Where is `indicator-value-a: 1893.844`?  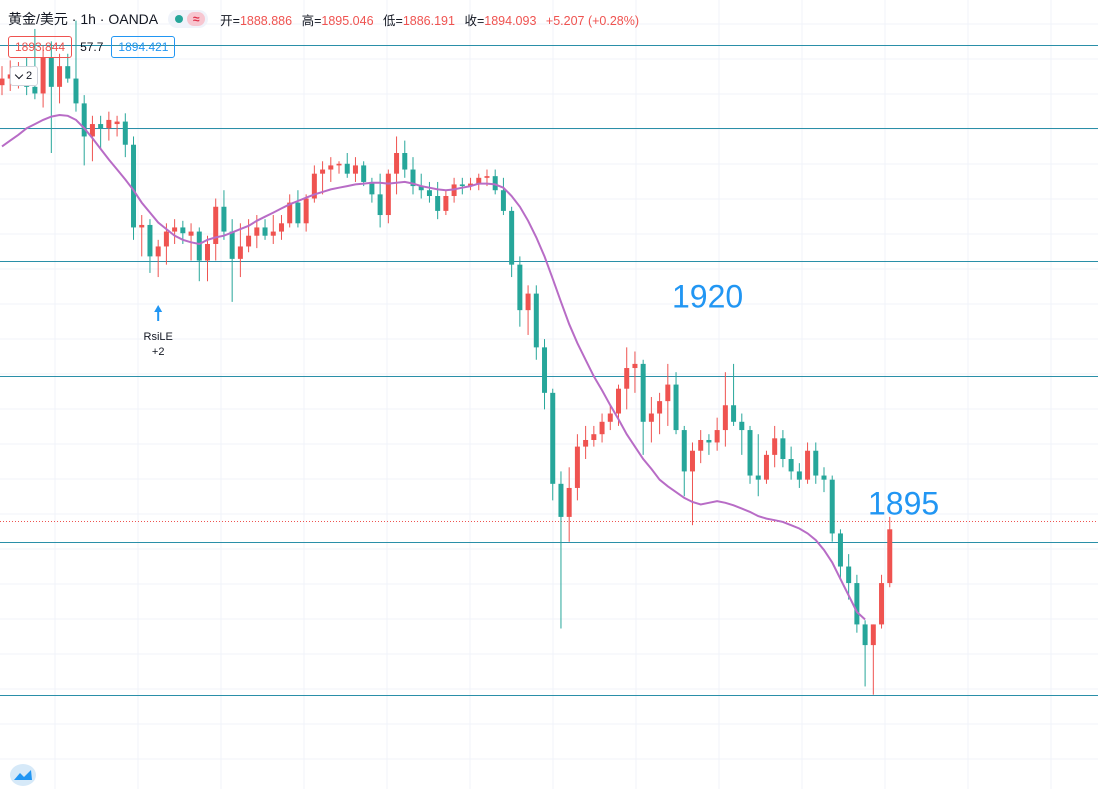 indicator-value-a: 1893.844 is located at coordinates (40, 47).